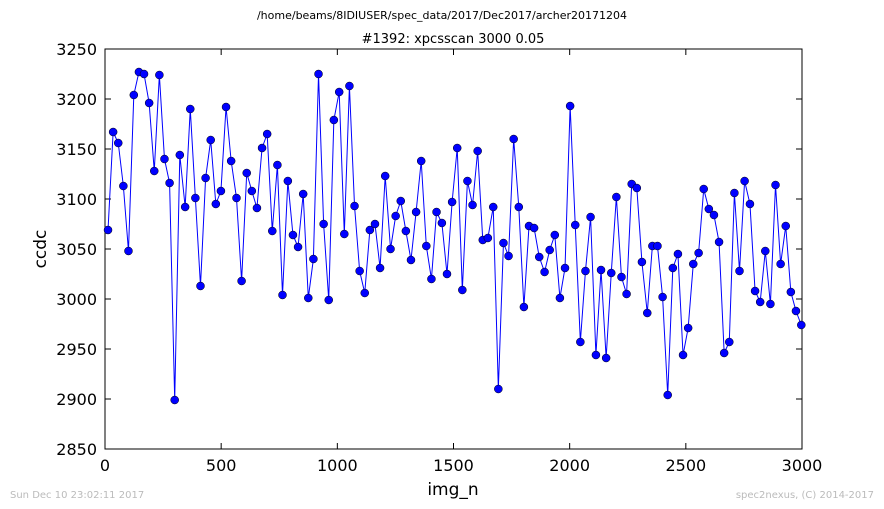 This screenshot has height=509, width=884. Describe the element at coordinates (452, 490) in the screenshot. I see `x-axis-label: img_n` at that location.